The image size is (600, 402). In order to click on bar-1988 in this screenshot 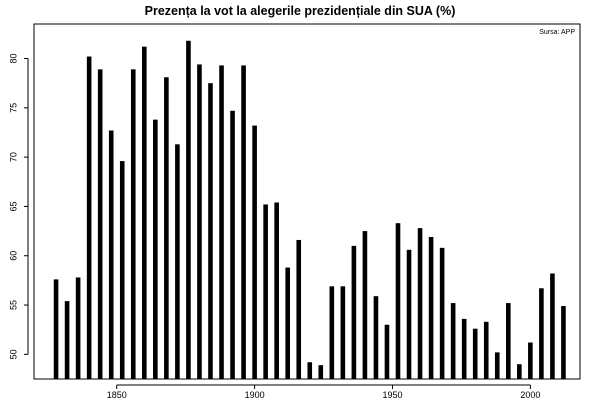, I will do `click(497, 366)`.